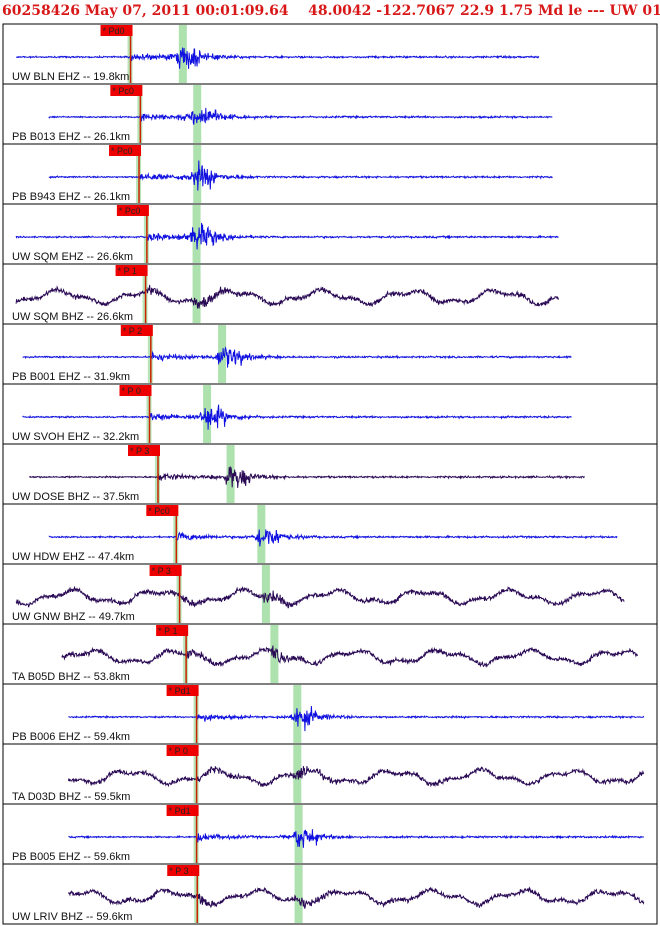 This screenshot has height=926, width=660. Describe the element at coordinates (70, 77) in the screenshot. I see `station-label: UW BLN EHZ -- 19.8km` at that location.